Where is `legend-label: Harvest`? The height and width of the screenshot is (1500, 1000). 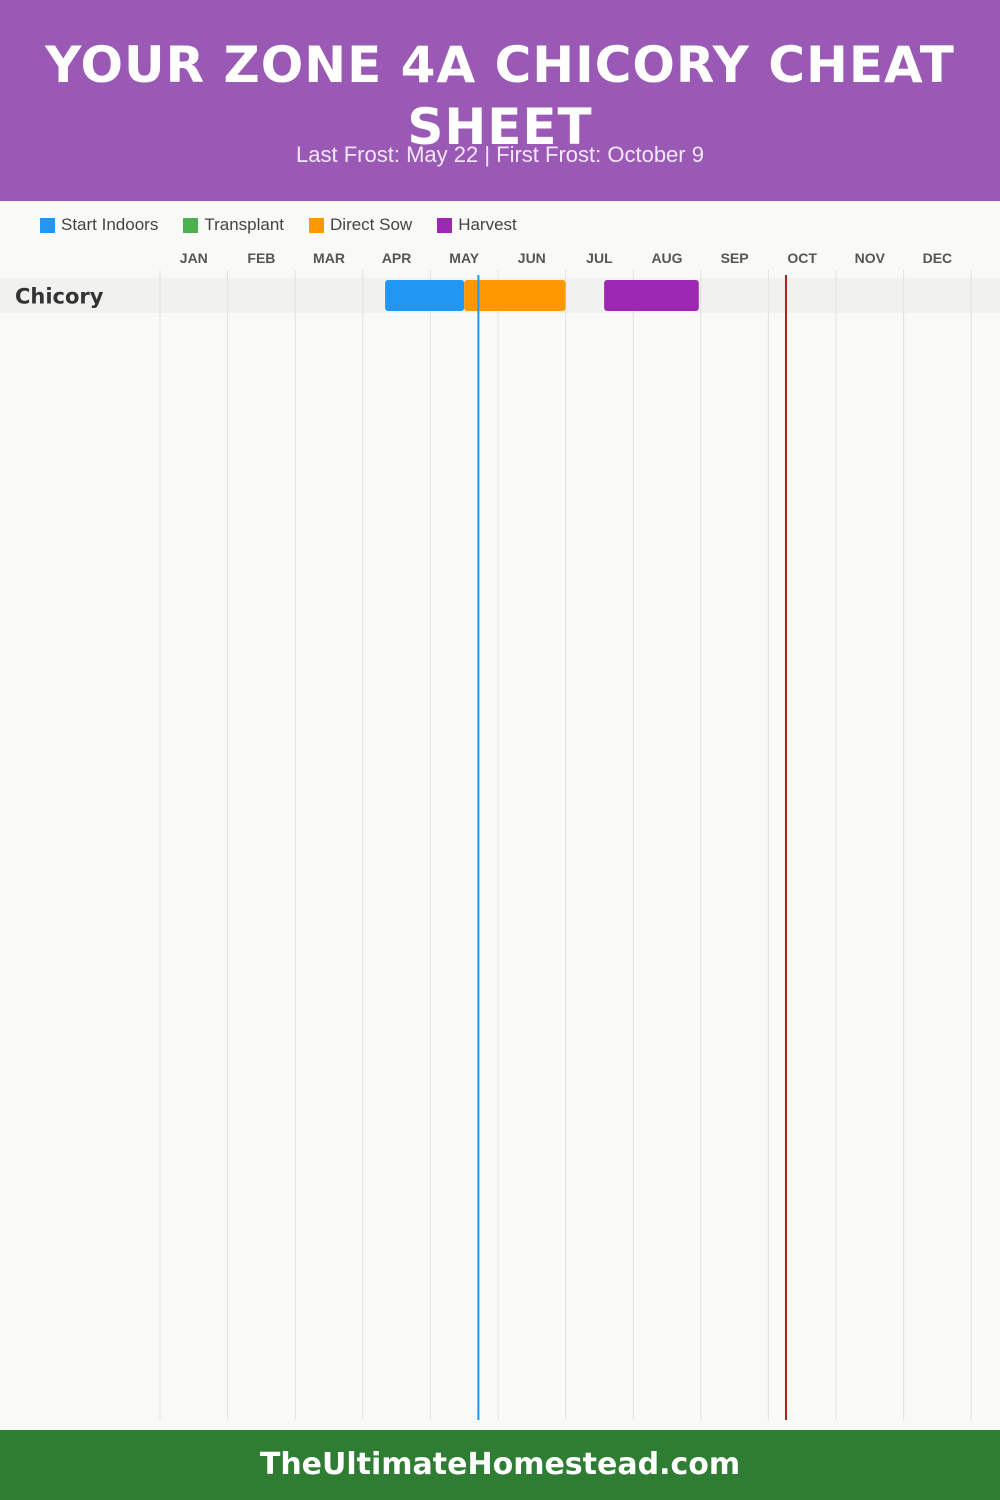 legend-label: Harvest is located at coordinates (487, 224).